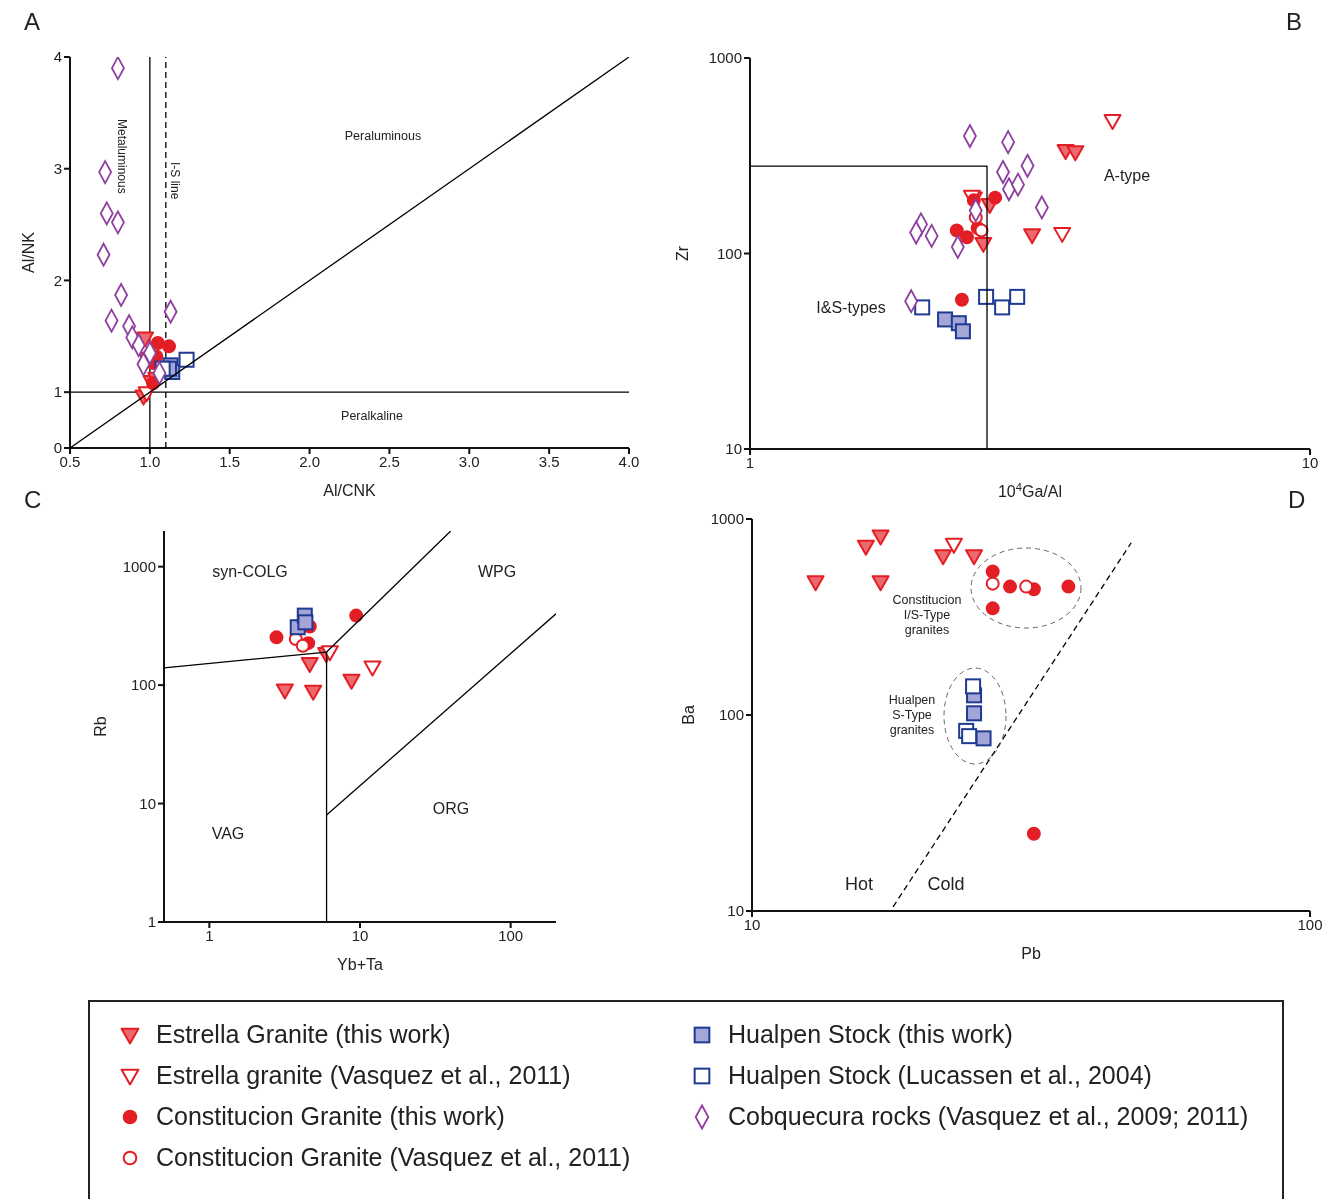 Image resolution: width=1334 pixels, height=1199 pixels. What do you see at coordinates (230, 461) in the screenshot?
I see `x-tick-label: 1.5` at bounding box center [230, 461].